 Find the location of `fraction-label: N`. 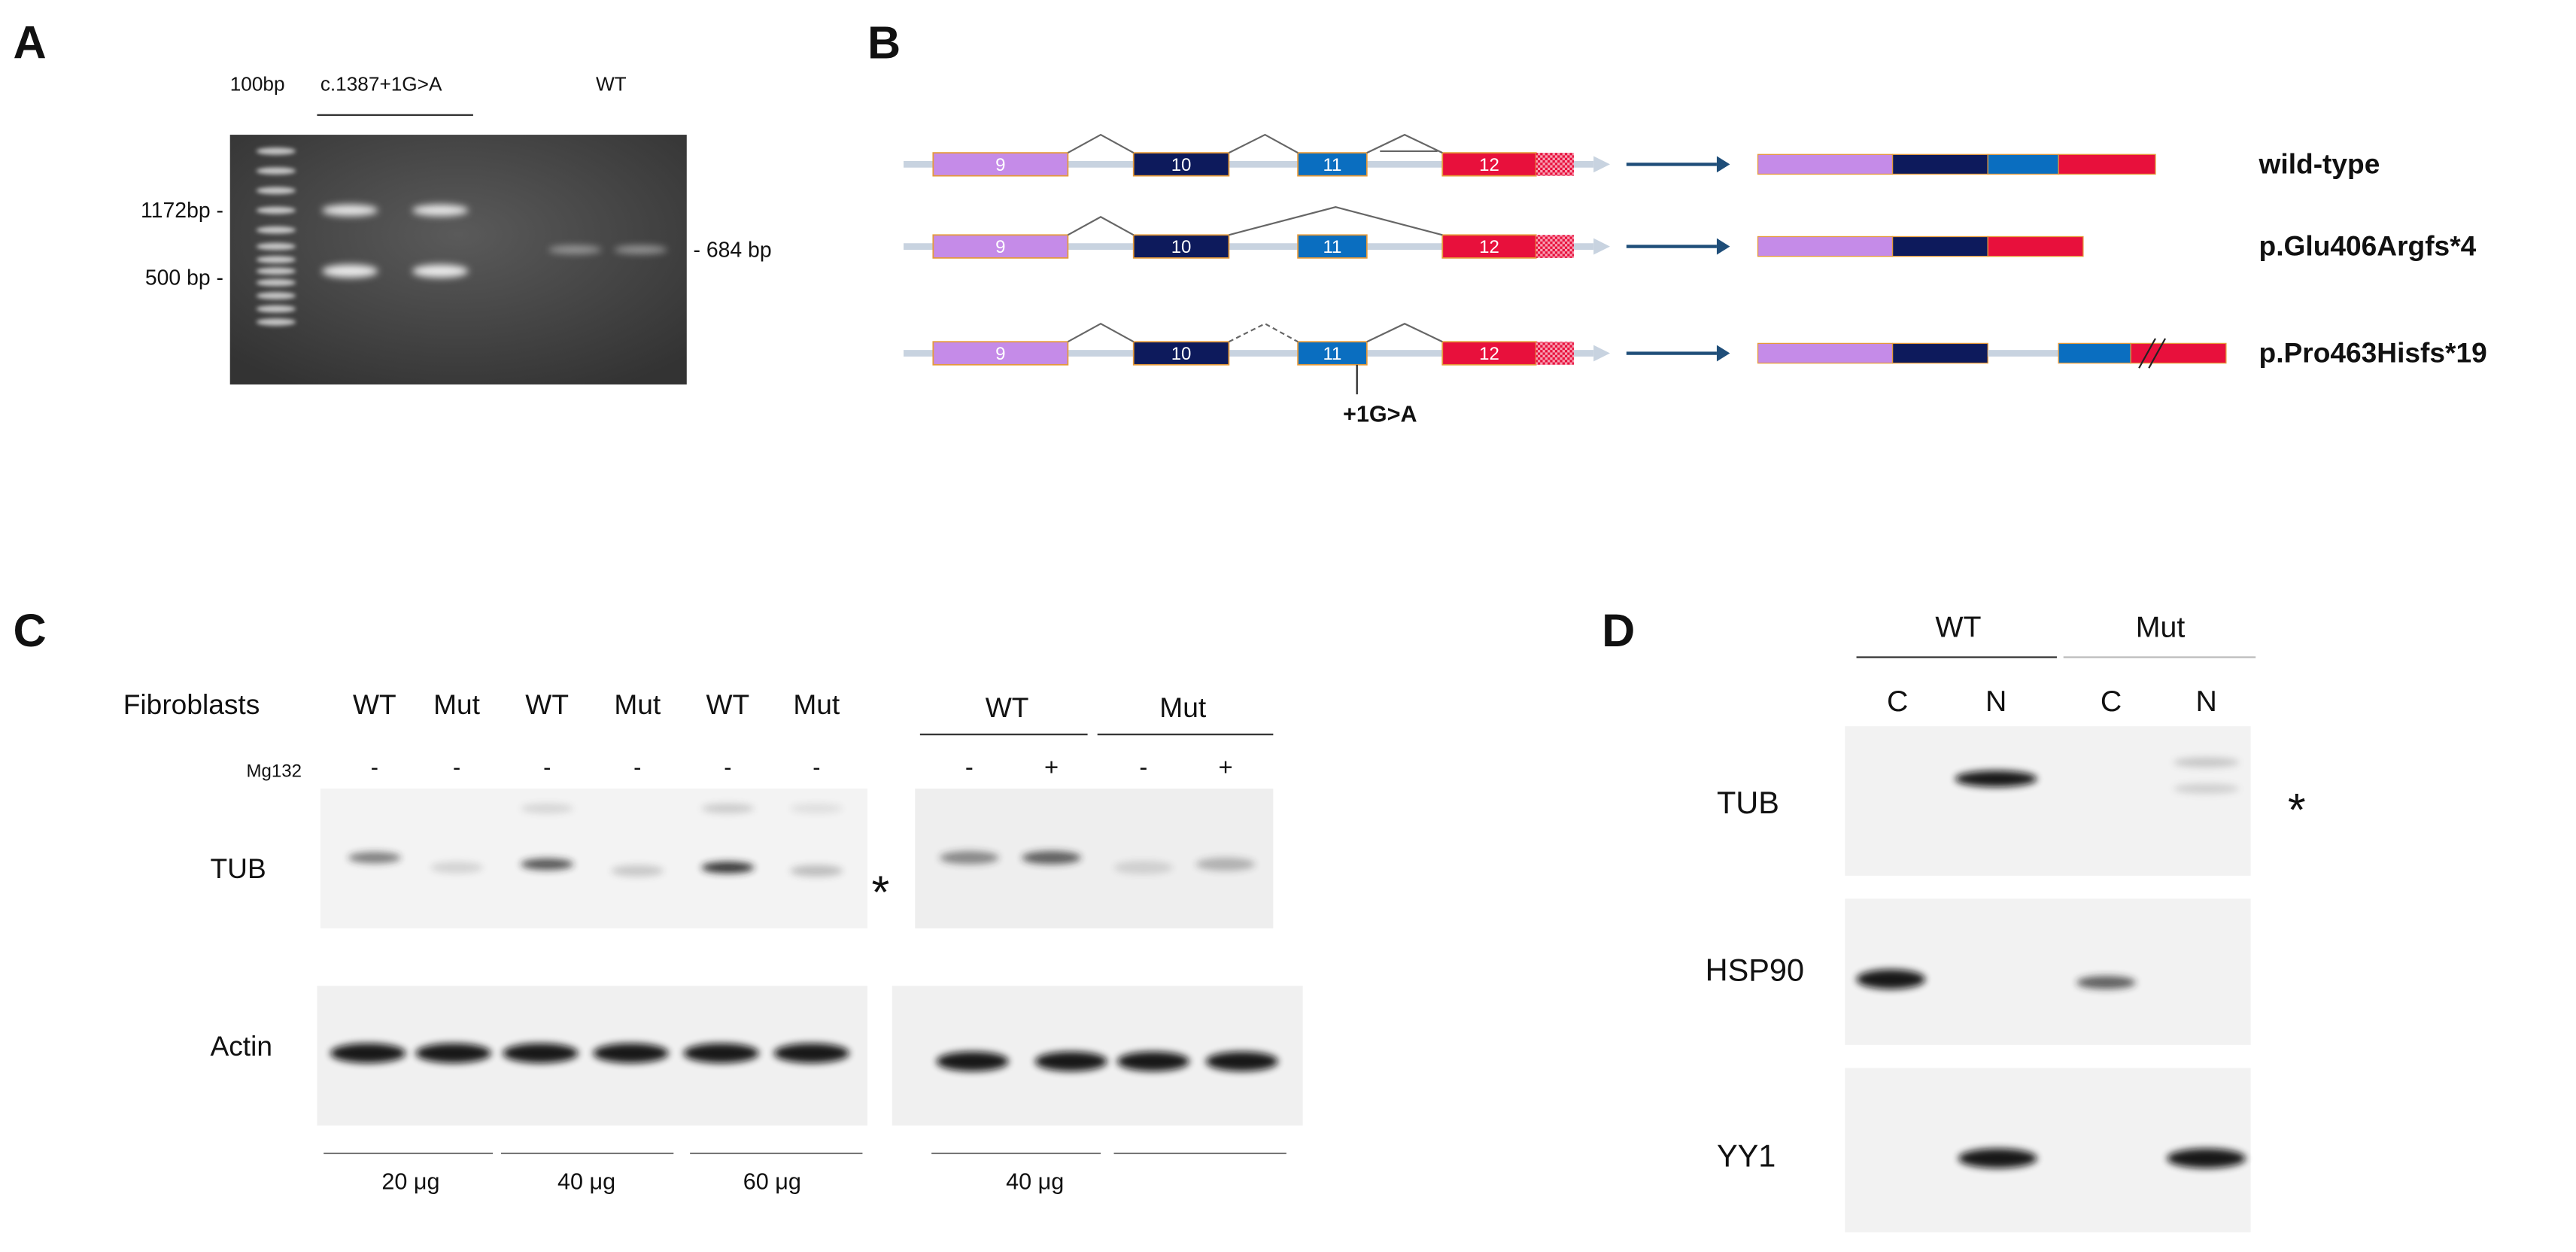

fraction-label: N is located at coordinates (1996, 701).